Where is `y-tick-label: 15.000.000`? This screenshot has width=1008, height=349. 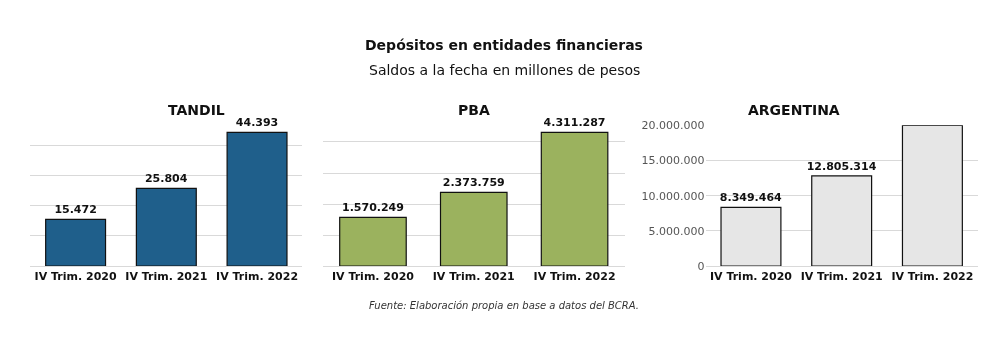
y-tick-label: 15.000.000 is located at coordinates (673, 161).